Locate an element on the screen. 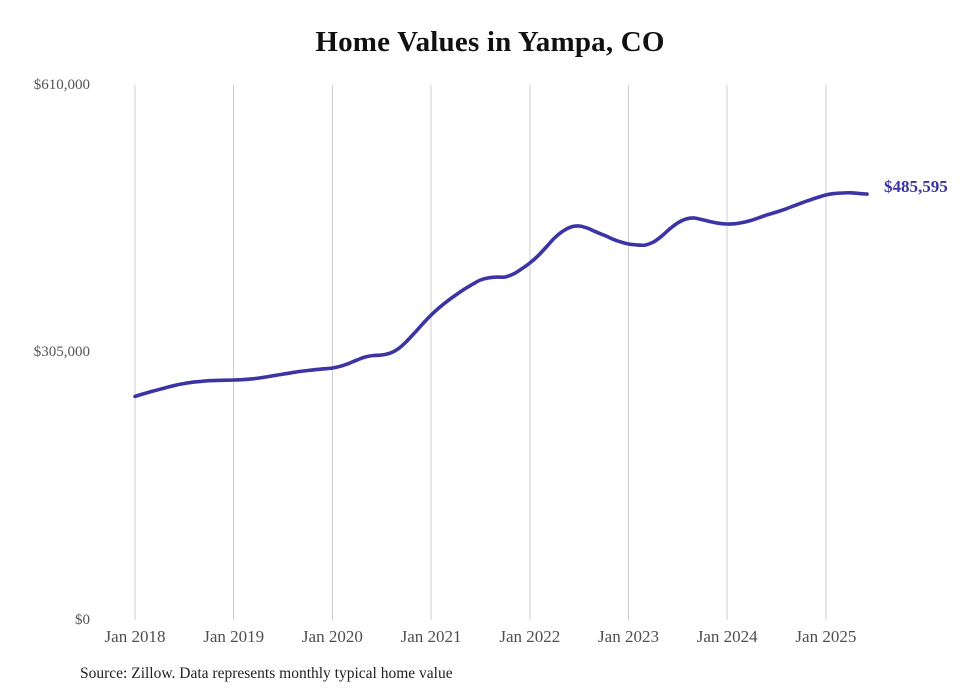 The image size is (980, 699). y-tick-label: $305,000 is located at coordinates (61, 352).